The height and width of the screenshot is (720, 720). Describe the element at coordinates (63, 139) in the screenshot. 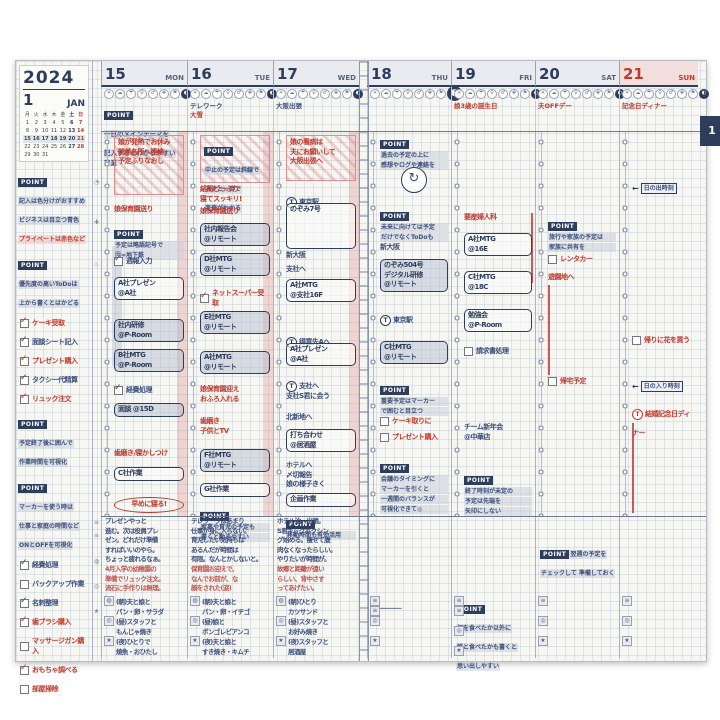

I see `calendar-day: 19` at that location.